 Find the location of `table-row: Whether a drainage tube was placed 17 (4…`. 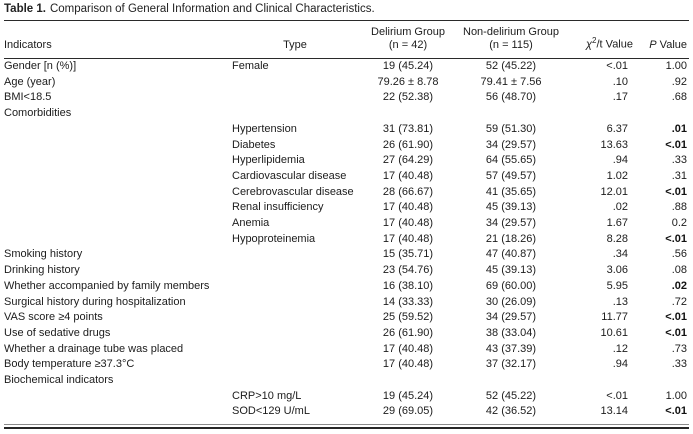

table-row: Whether a drainage tube was placed 17 (4… is located at coordinates (346, 350).